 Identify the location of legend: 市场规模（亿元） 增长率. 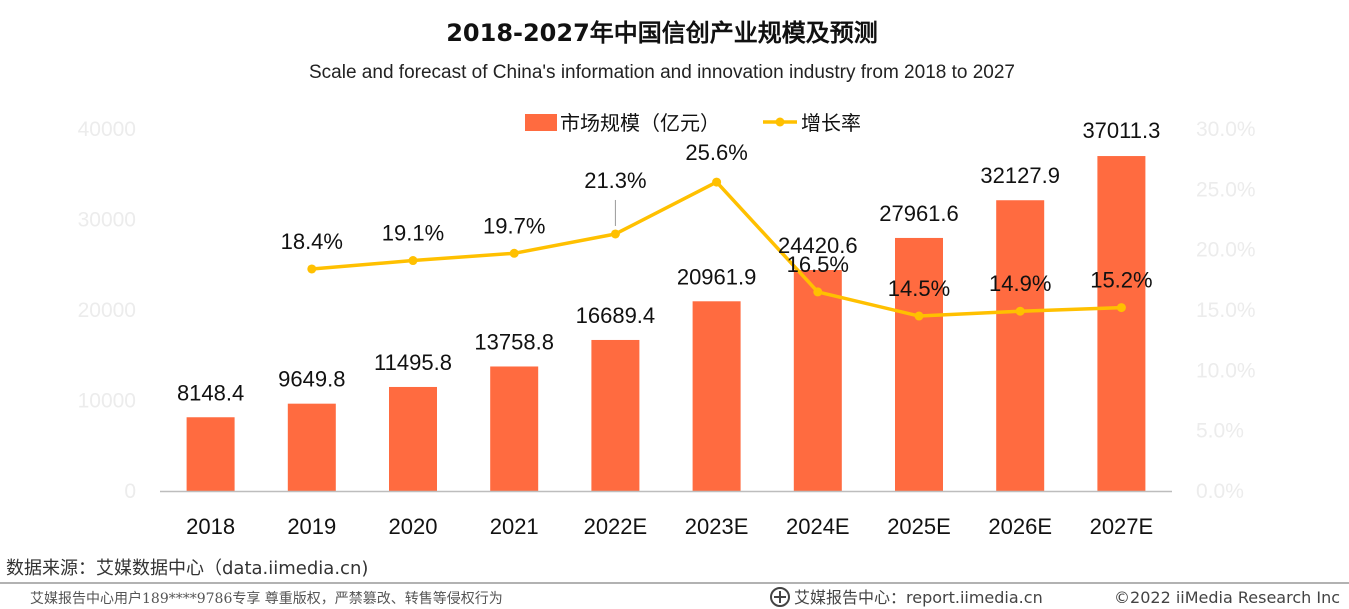
(693, 123).